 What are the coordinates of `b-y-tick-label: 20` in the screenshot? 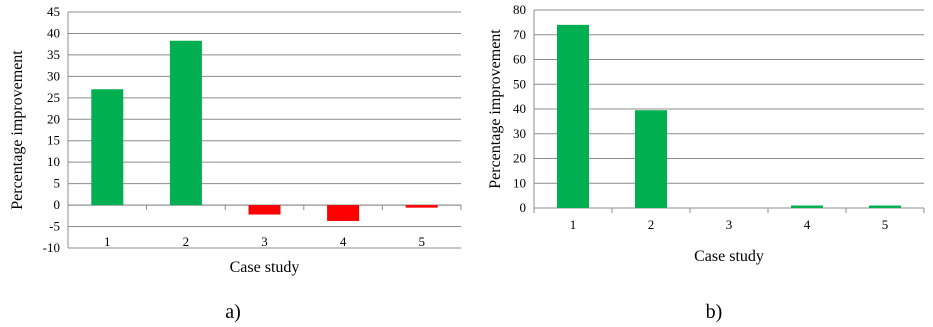 It's located at (519, 158).